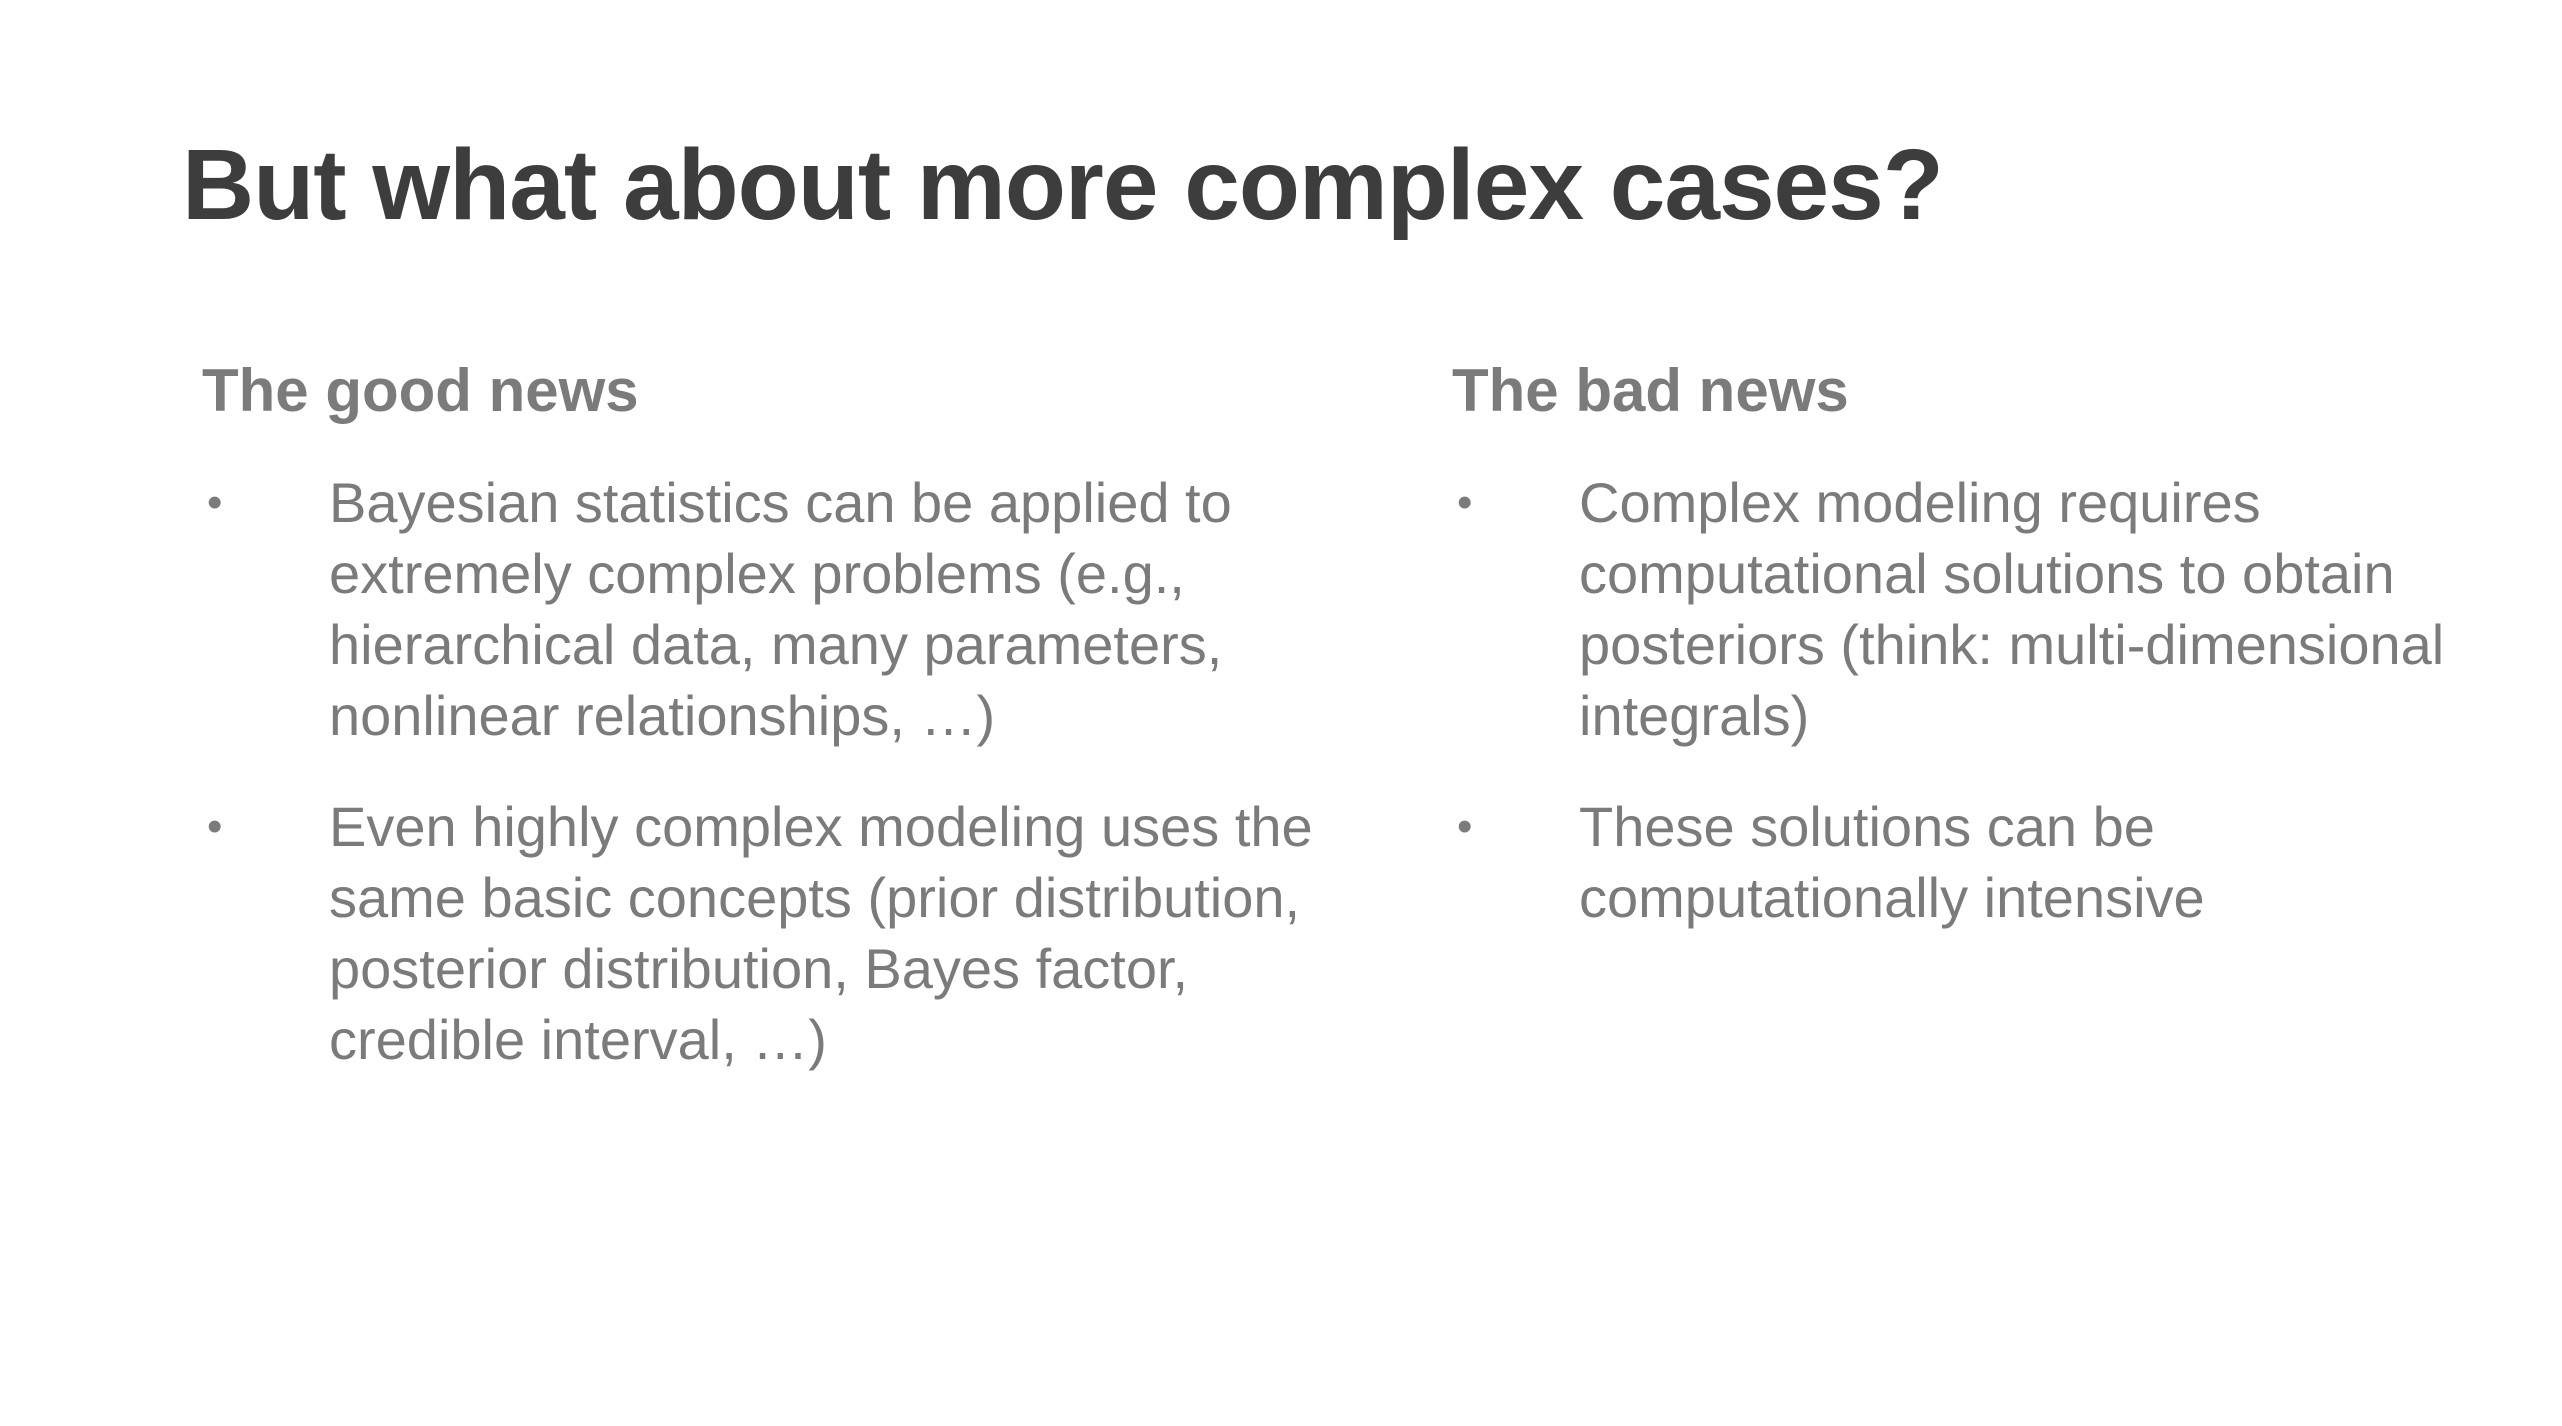  I want to click on bad-news-heading: The bad news, so click(1650, 390).